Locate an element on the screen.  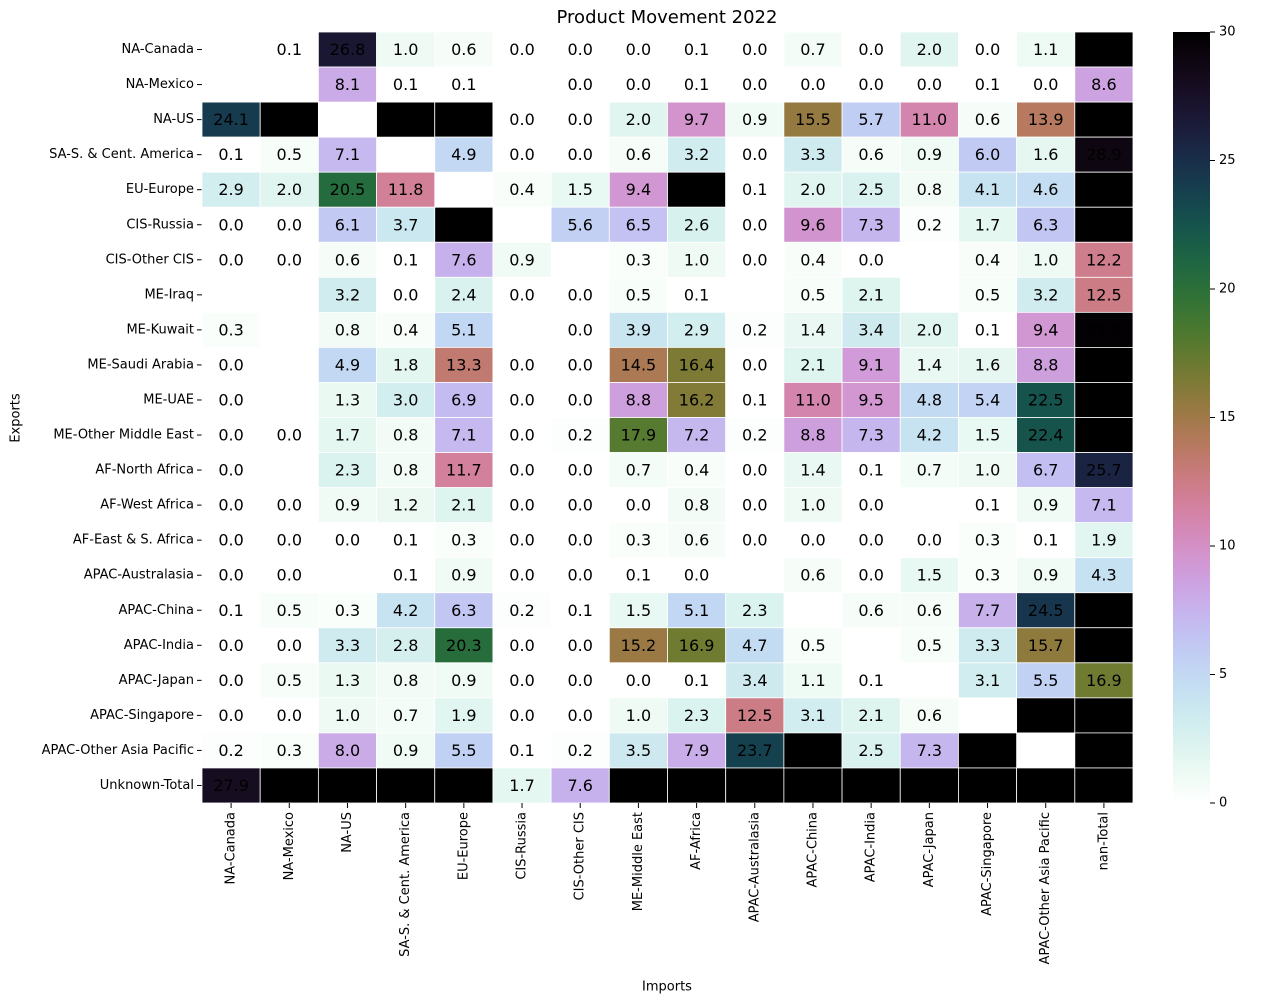
cell-label: 5.6 is located at coordinates (579, 224).